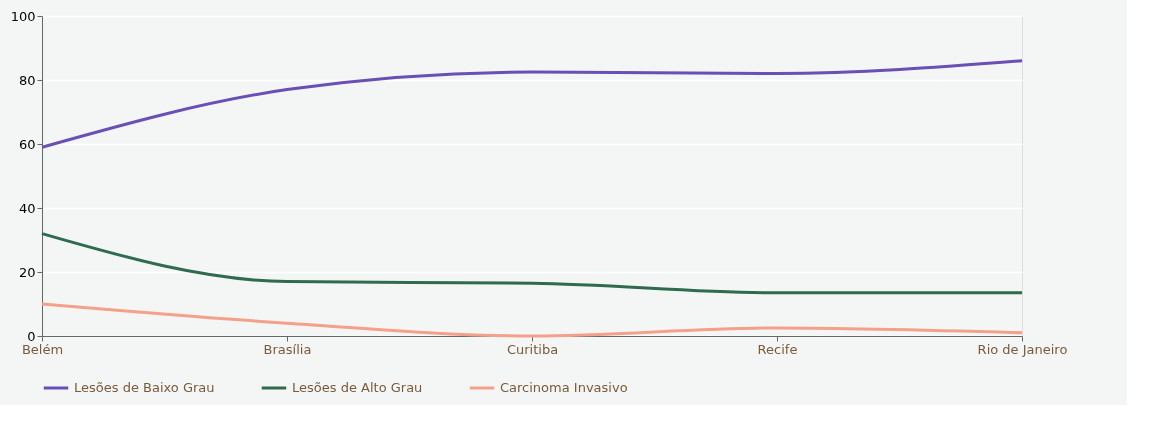 The image size is (1158, 430). I want to click on legend-label: Lesões de Alto Grau, so click(357, 387).